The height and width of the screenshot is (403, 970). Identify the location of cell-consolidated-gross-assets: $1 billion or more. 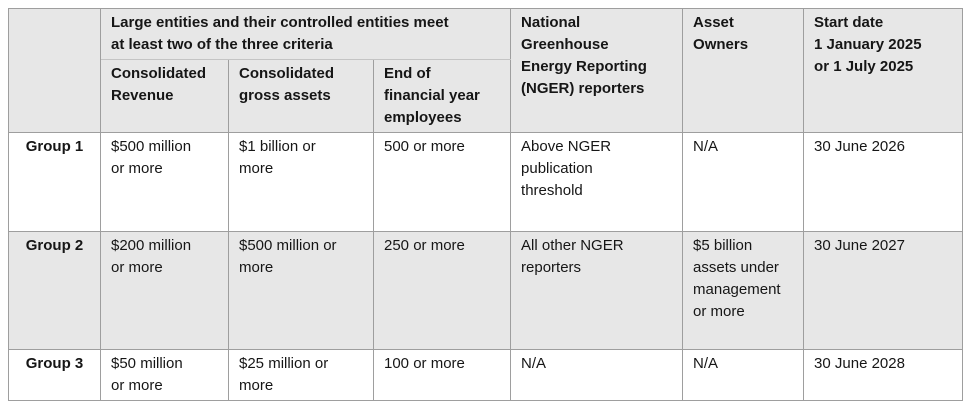
(301, 182).